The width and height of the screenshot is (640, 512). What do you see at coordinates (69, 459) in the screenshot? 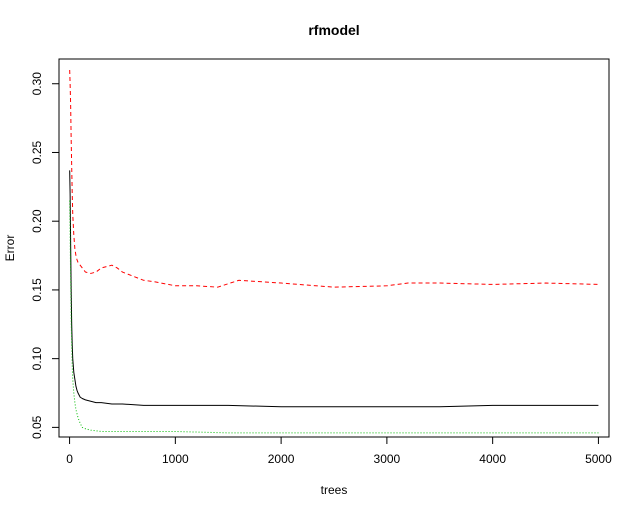
I see `x-tick-label: 0` at bounding box center [69, 459].